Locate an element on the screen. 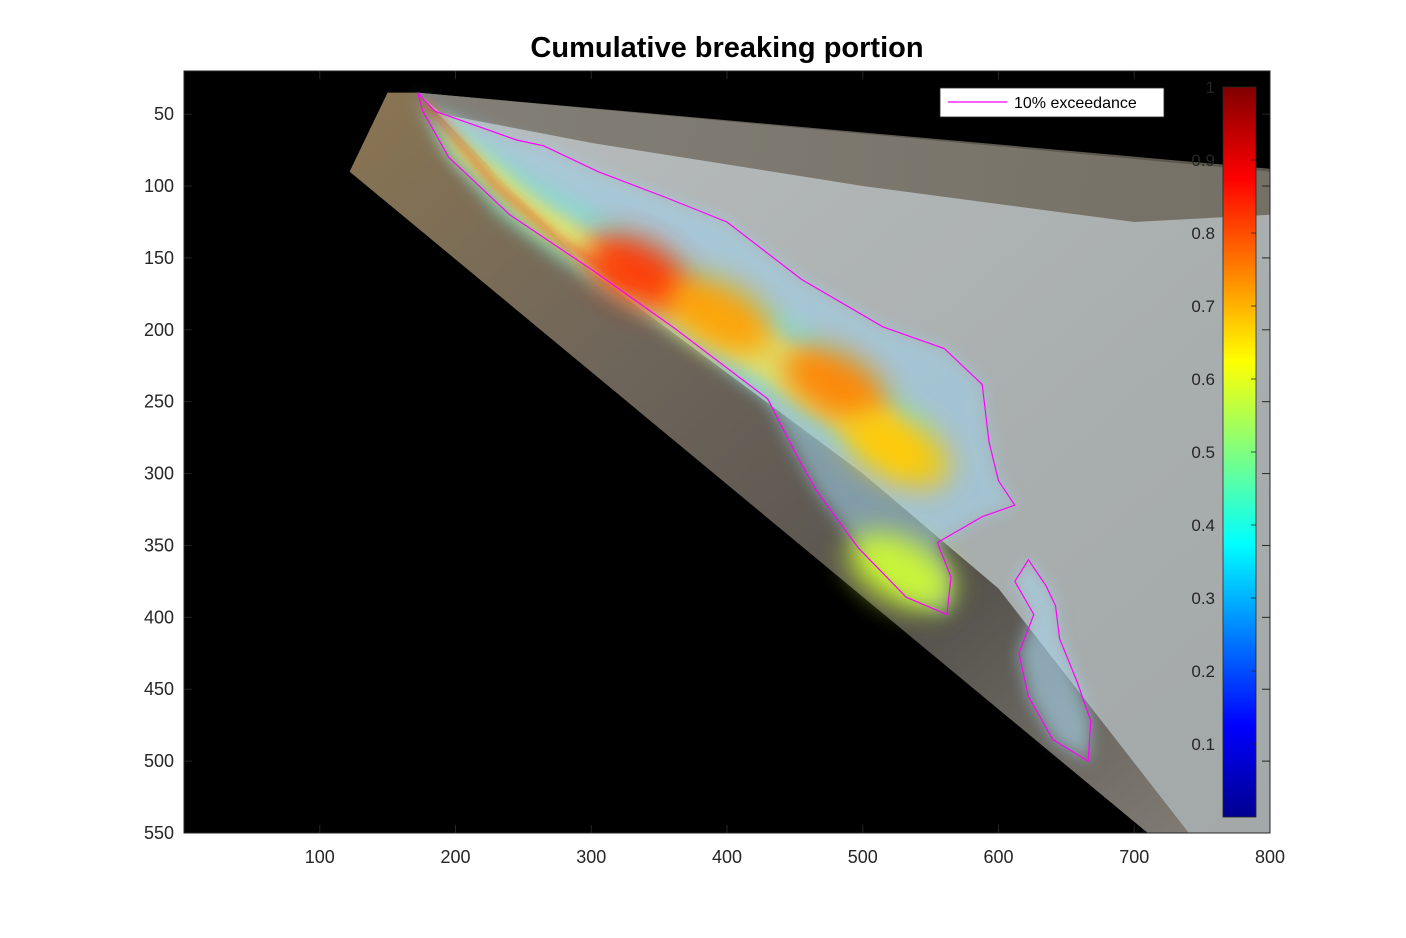 This screenshot has width=1406, height=938. colorbar-bar is located at coordinates (1239, 452).